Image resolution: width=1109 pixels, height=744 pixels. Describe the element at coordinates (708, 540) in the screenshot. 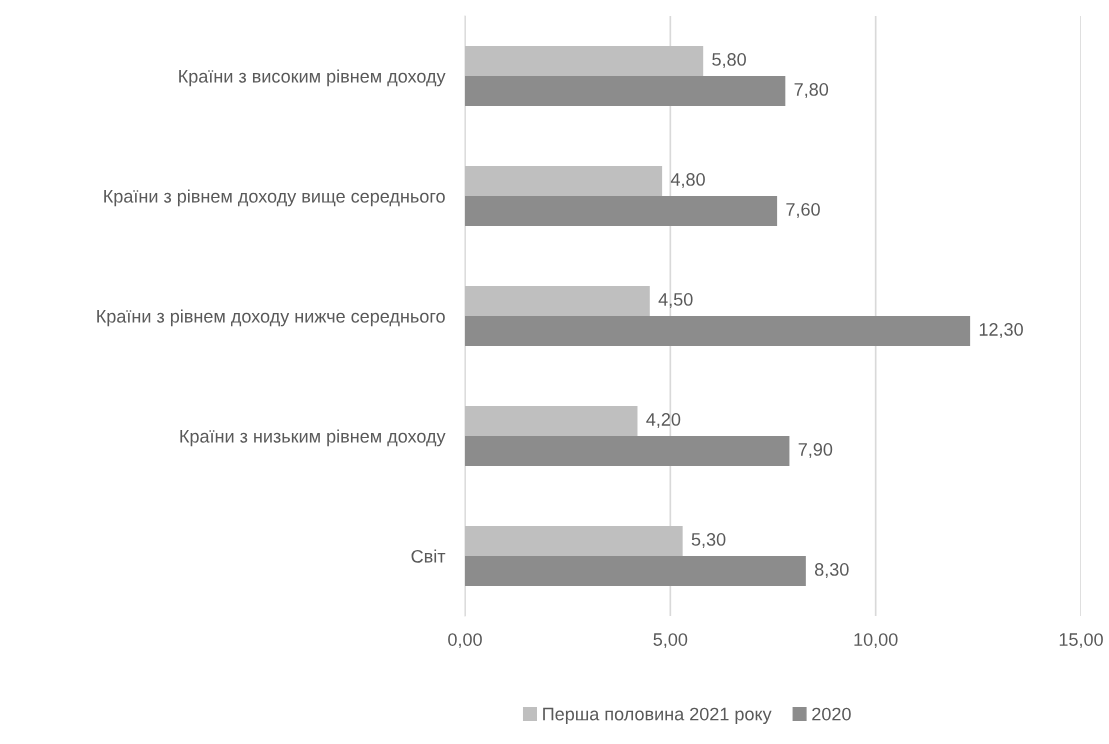

I see `data-label: 5,30` at that location.